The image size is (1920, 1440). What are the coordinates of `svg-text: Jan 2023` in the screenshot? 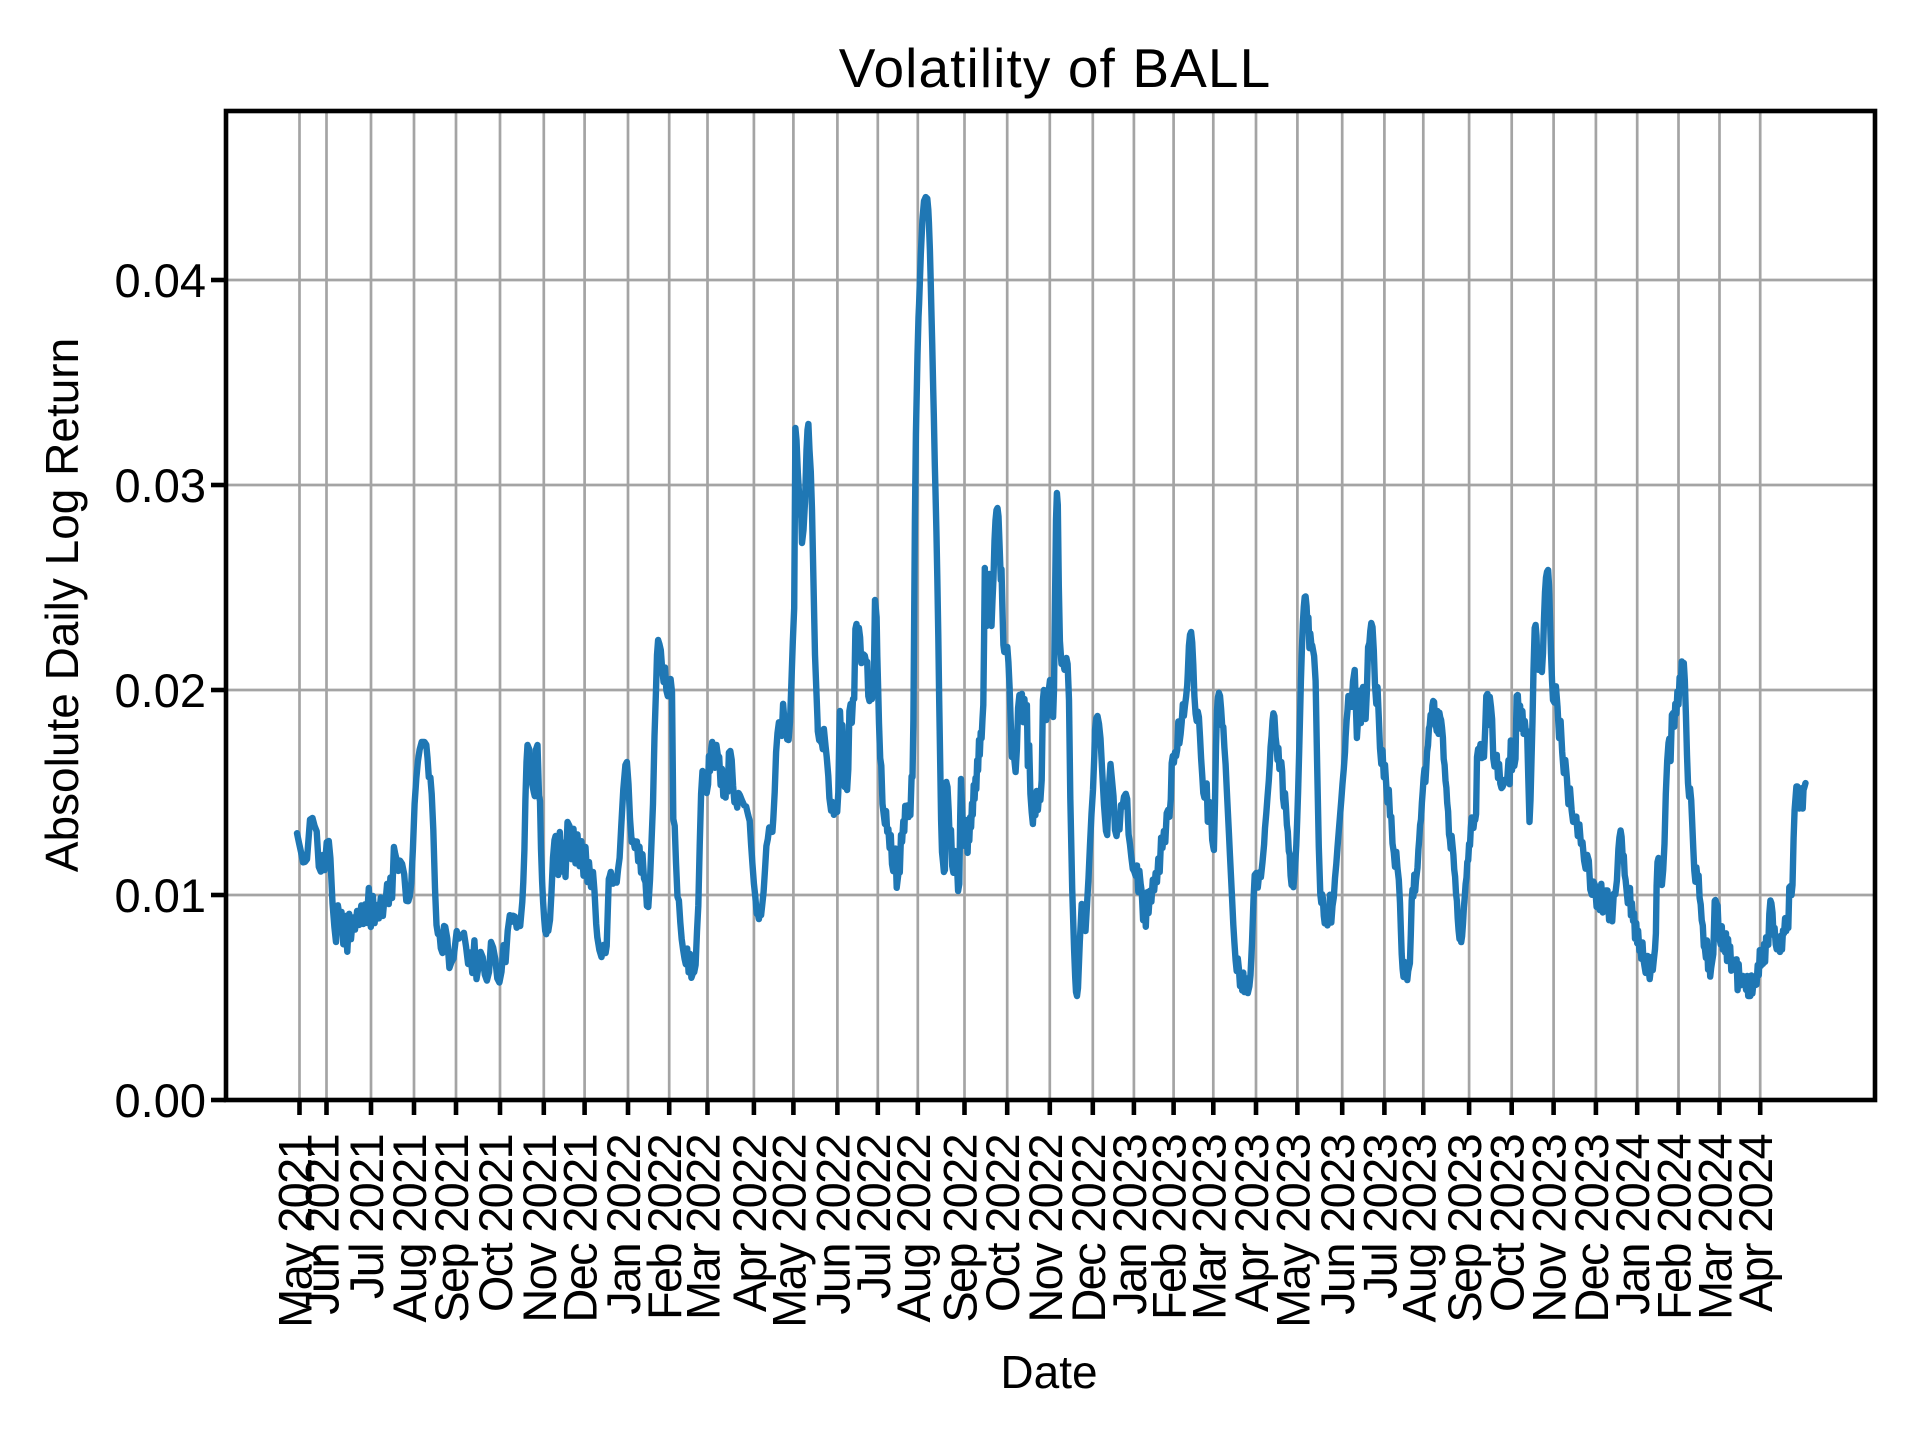 It's located at (1129, 1224).